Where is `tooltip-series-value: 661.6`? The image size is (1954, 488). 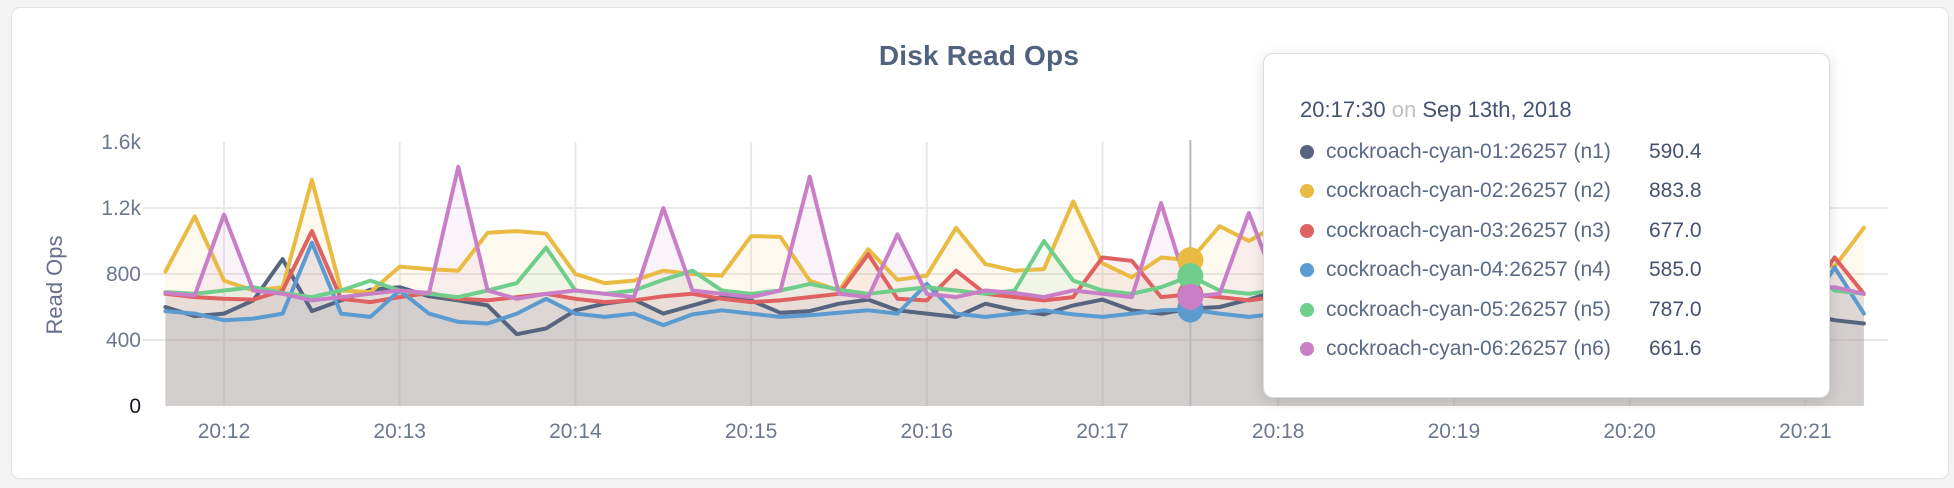 tooltip-series-value: 661.6 is located at coordinates (1675, 349).